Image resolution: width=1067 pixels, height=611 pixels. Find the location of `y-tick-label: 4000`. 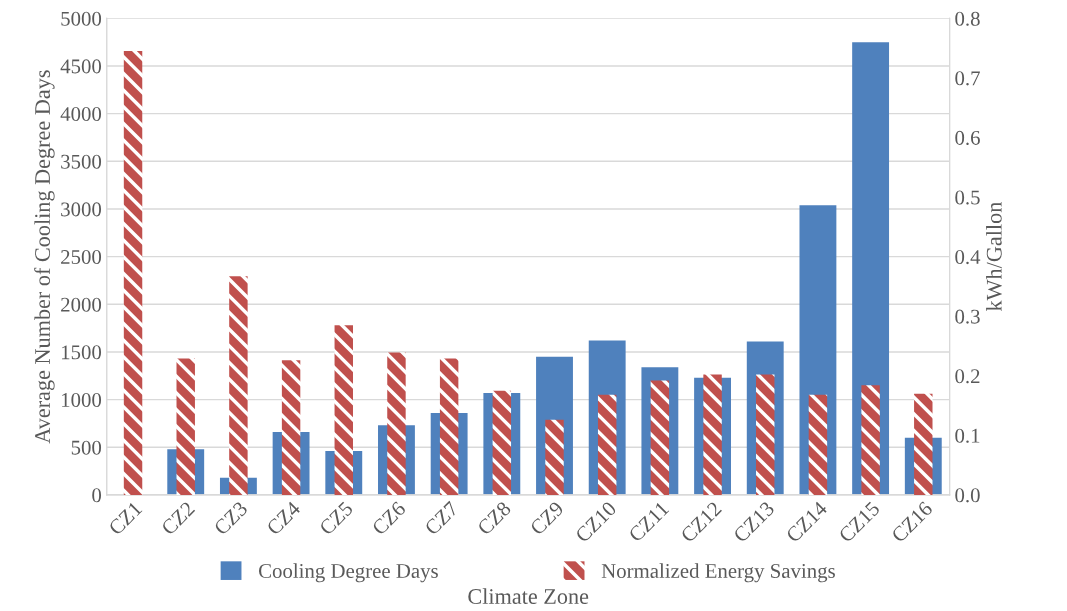

y-tick-label: 4000 is located at coordinates (81, 114).